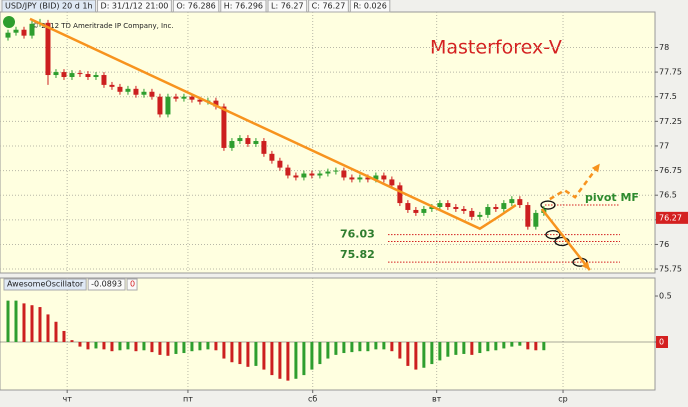 This screenshot has height=407, width=688. What do you see at coordinates (562, 399) in the screenshot?
I see `x-tick-label: ср` at bounding box center [562, 399].